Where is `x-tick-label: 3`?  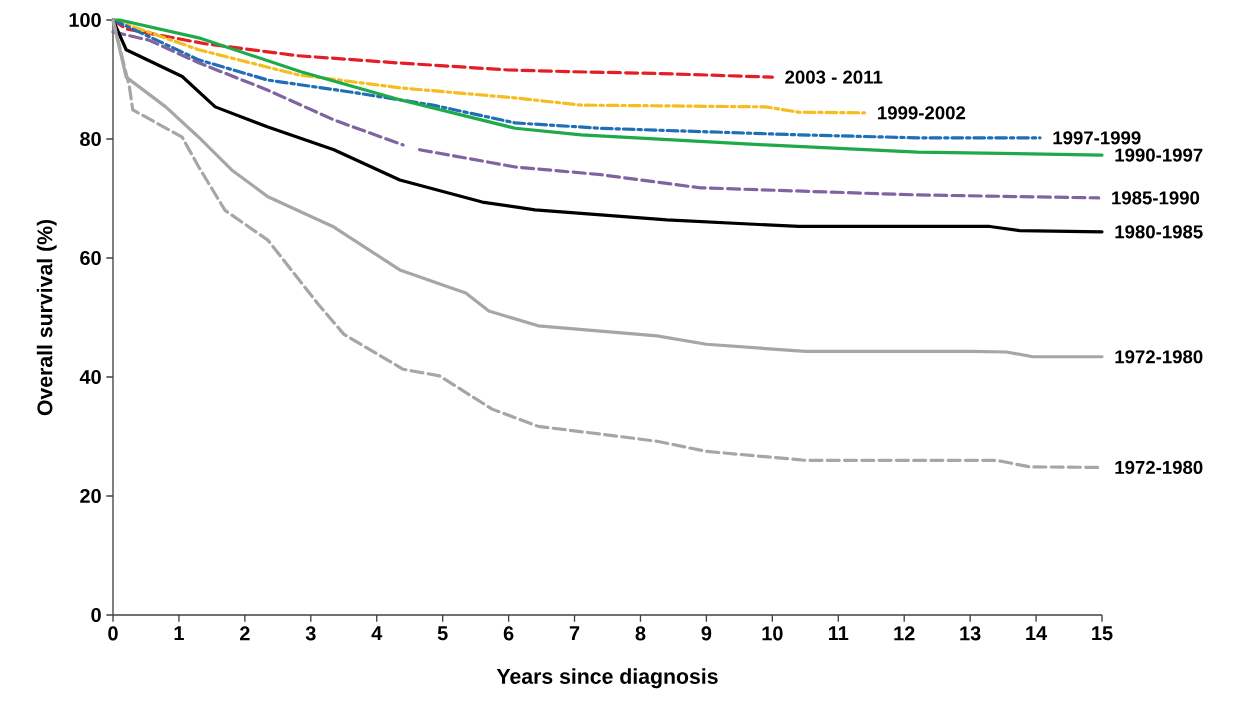
x-tick-label: 3 is located at coordinates (310, 633).